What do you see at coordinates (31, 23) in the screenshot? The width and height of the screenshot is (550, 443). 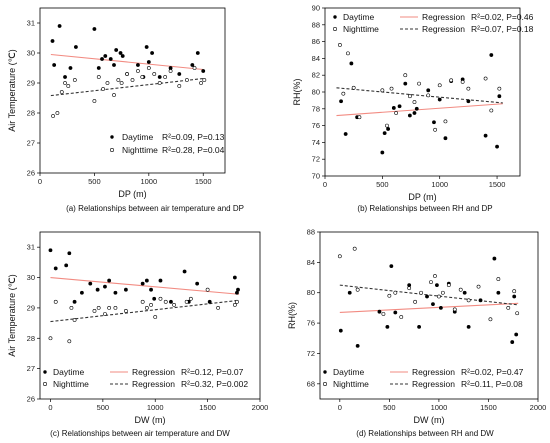 I see `y-tick-label: 31` at bounding box center [31, 23].